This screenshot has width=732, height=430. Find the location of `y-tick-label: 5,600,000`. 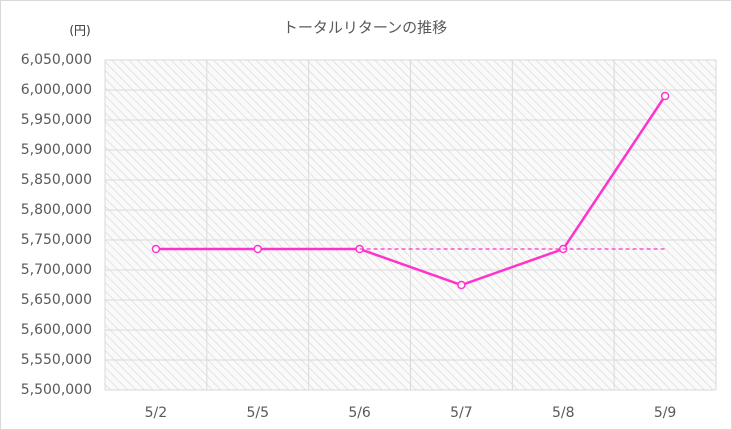

y-tick-label: 5,600,000 is located at coordinates (56, 330).